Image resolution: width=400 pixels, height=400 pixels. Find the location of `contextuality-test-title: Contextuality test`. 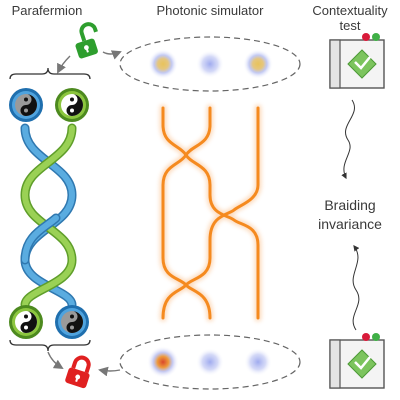

contextuality-test-title: Contextuality test is located at coordinates (350, 18).